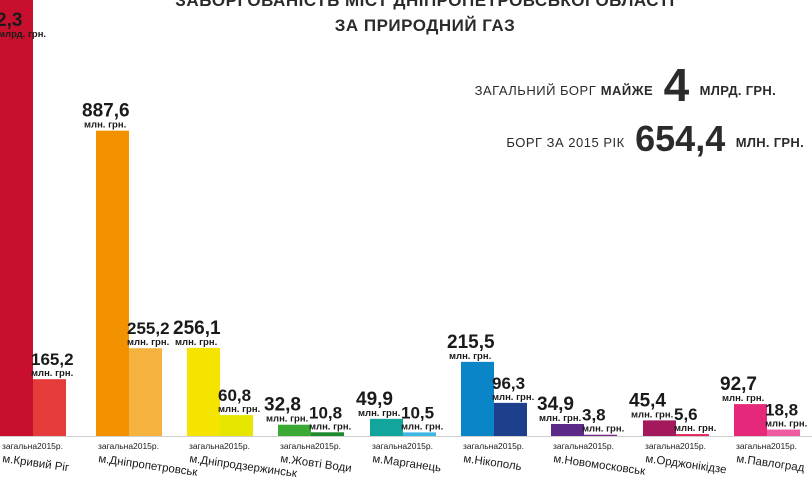 The image size is (812, 500). I want to click on city-0-total-unit: млрд. грн., so click(23, 34).